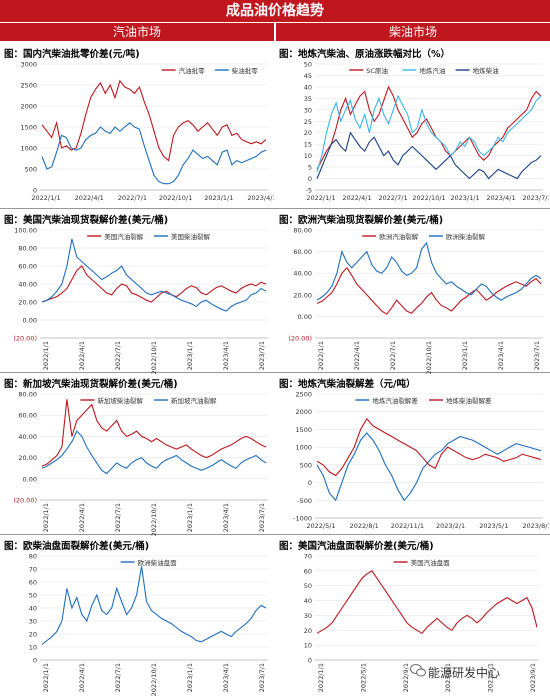  Describe the element at coordinates (275, 11) in the screenshot. I see `banner-title: 成品油价格趋势` at that location.